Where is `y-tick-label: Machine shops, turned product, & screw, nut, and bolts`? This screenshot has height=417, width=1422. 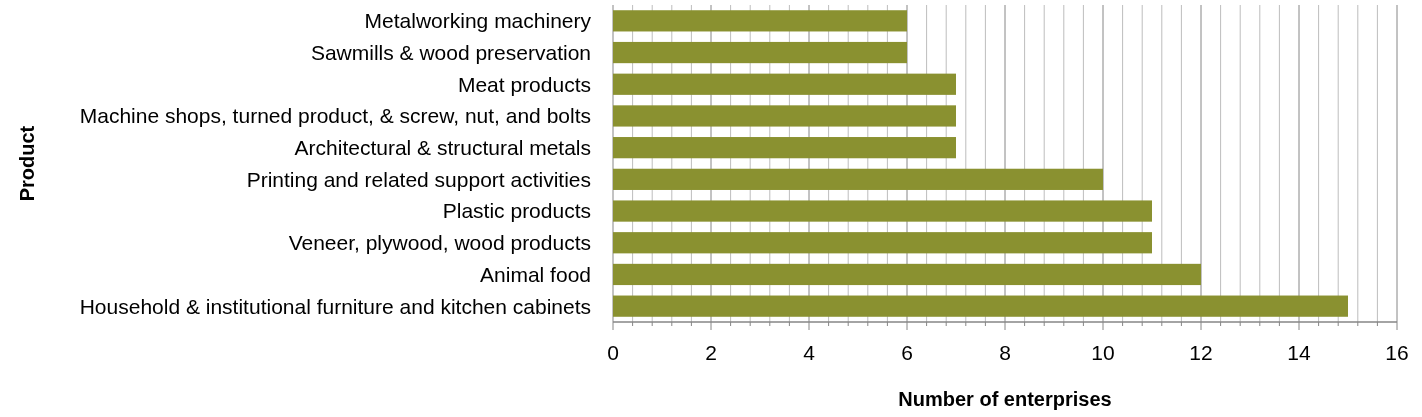 y-tick-label: Machine shops, turned product, & screw, nut, and bolts is located at coordinates (335, 116).